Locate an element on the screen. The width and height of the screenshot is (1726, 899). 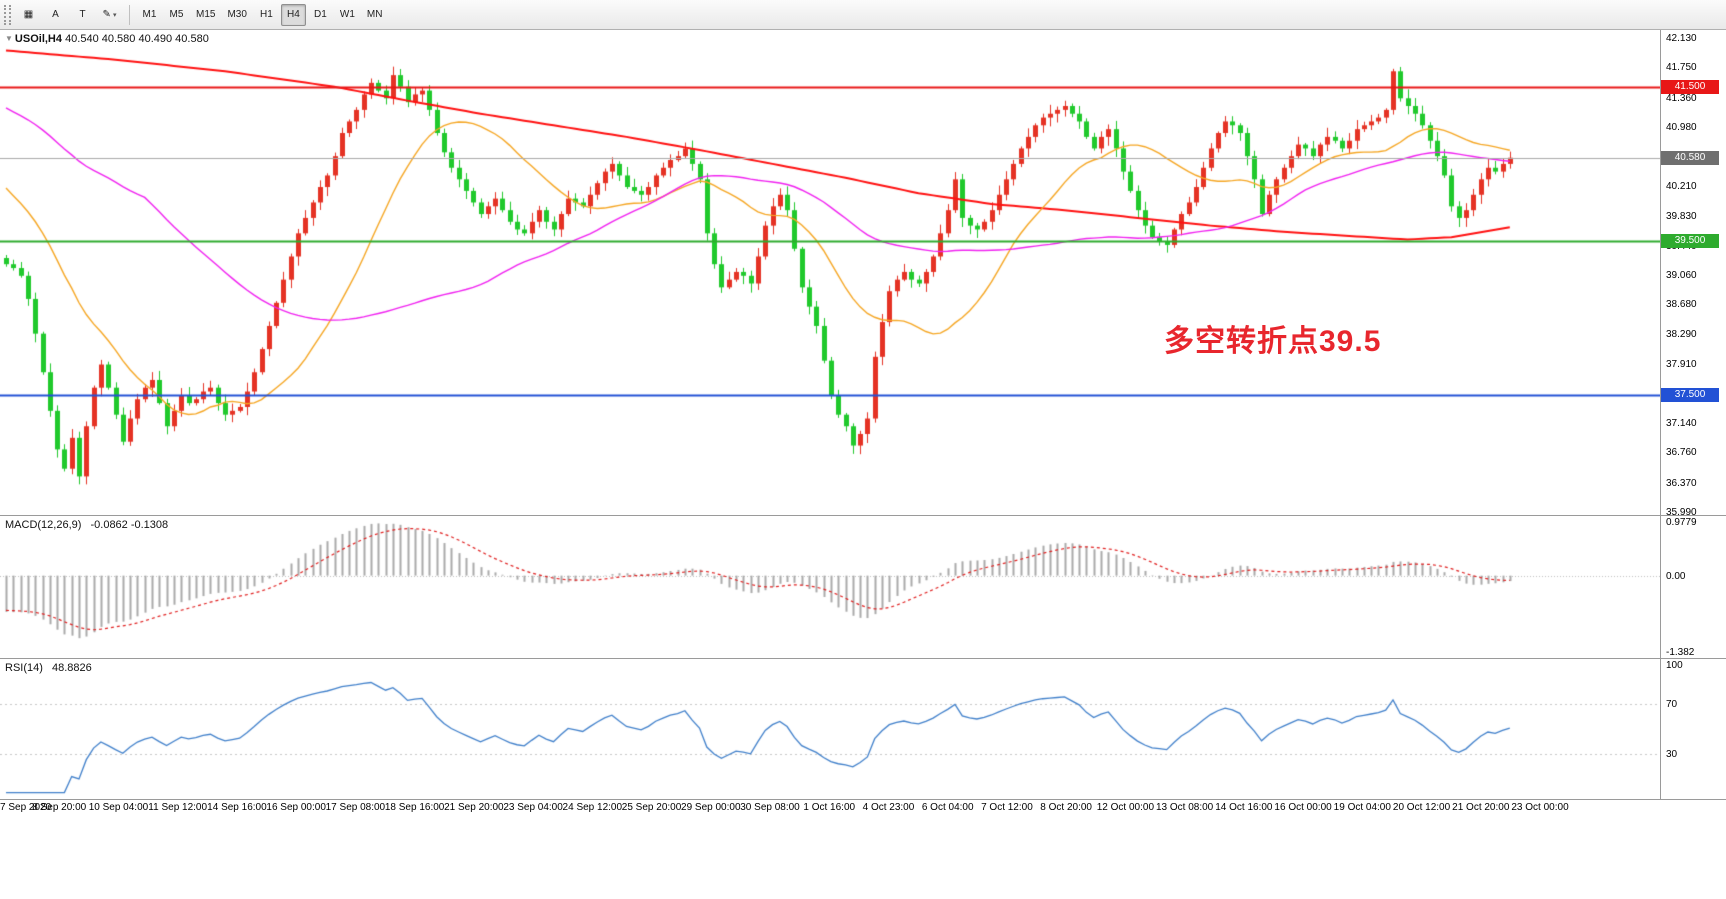
price-axis-tick: 37.140 is located at coordinates (1681, 424).